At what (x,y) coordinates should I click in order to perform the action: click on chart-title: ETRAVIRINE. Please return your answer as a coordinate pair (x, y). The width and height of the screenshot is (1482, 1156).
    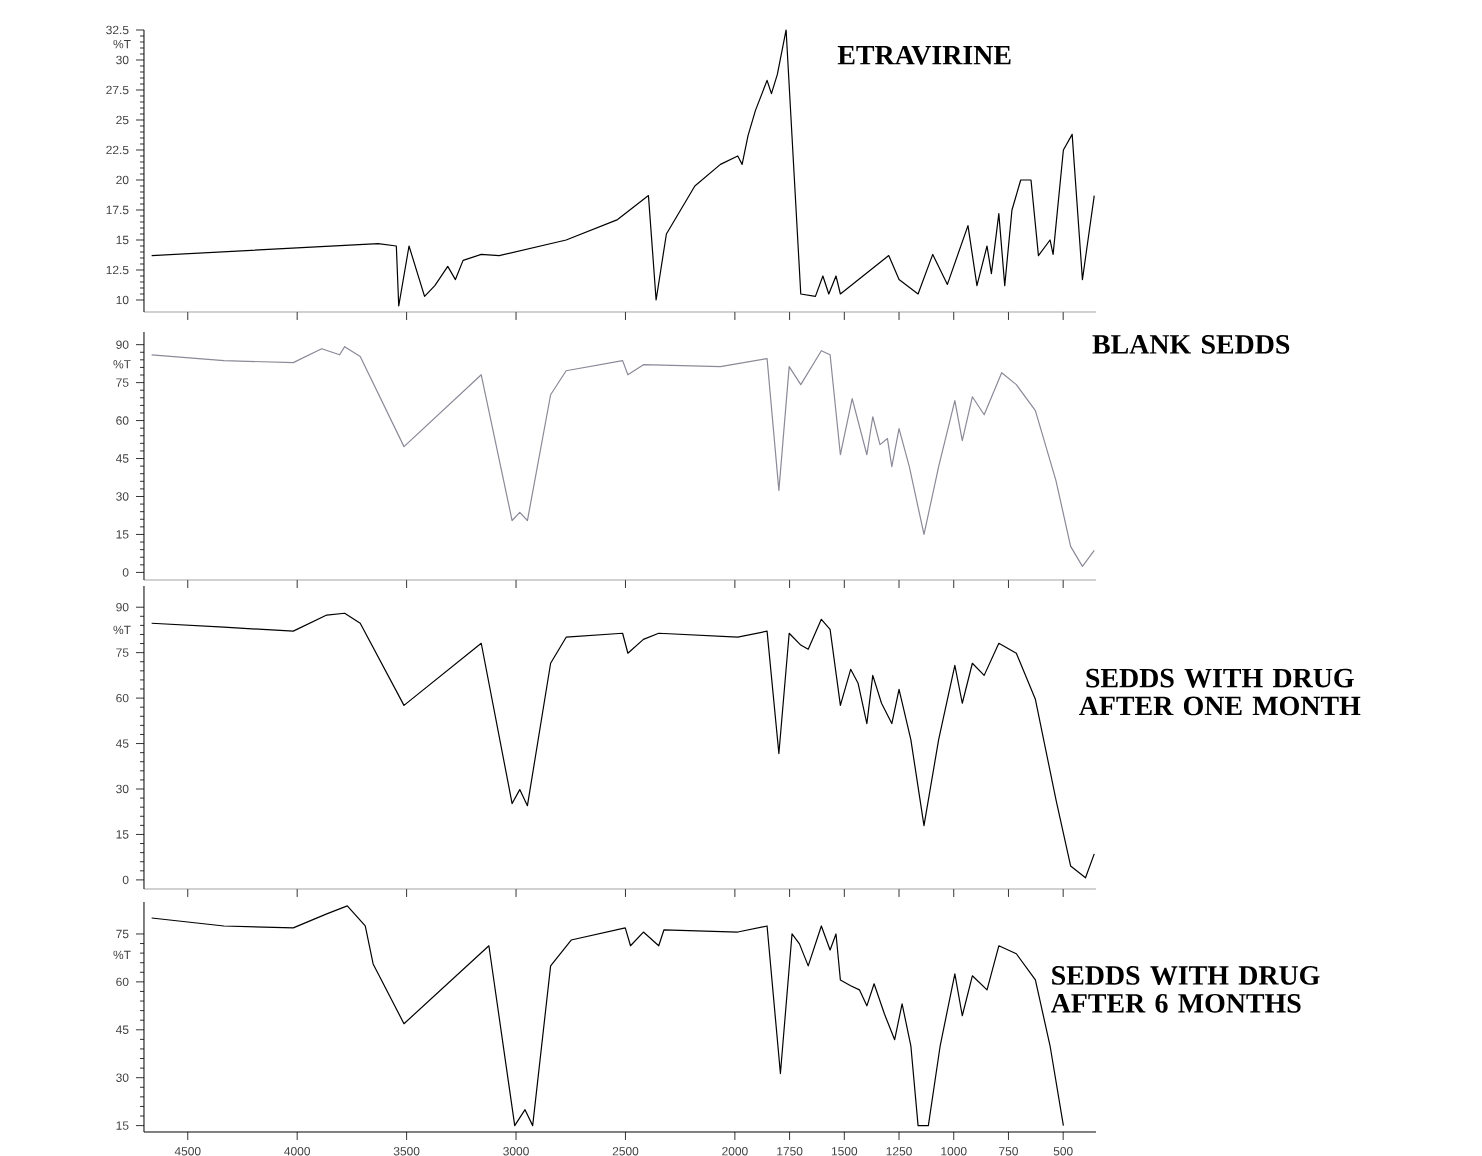
    Looking at the image, I should click on (924, 55).